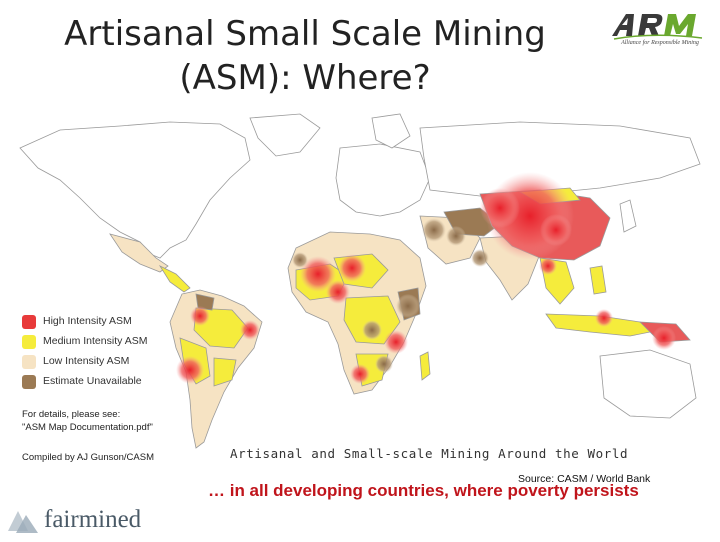  Describe the element at coordinates (92, 381) in the screenshot. I see `legend-label-unavailable: Estimate Unavailable` at that location.